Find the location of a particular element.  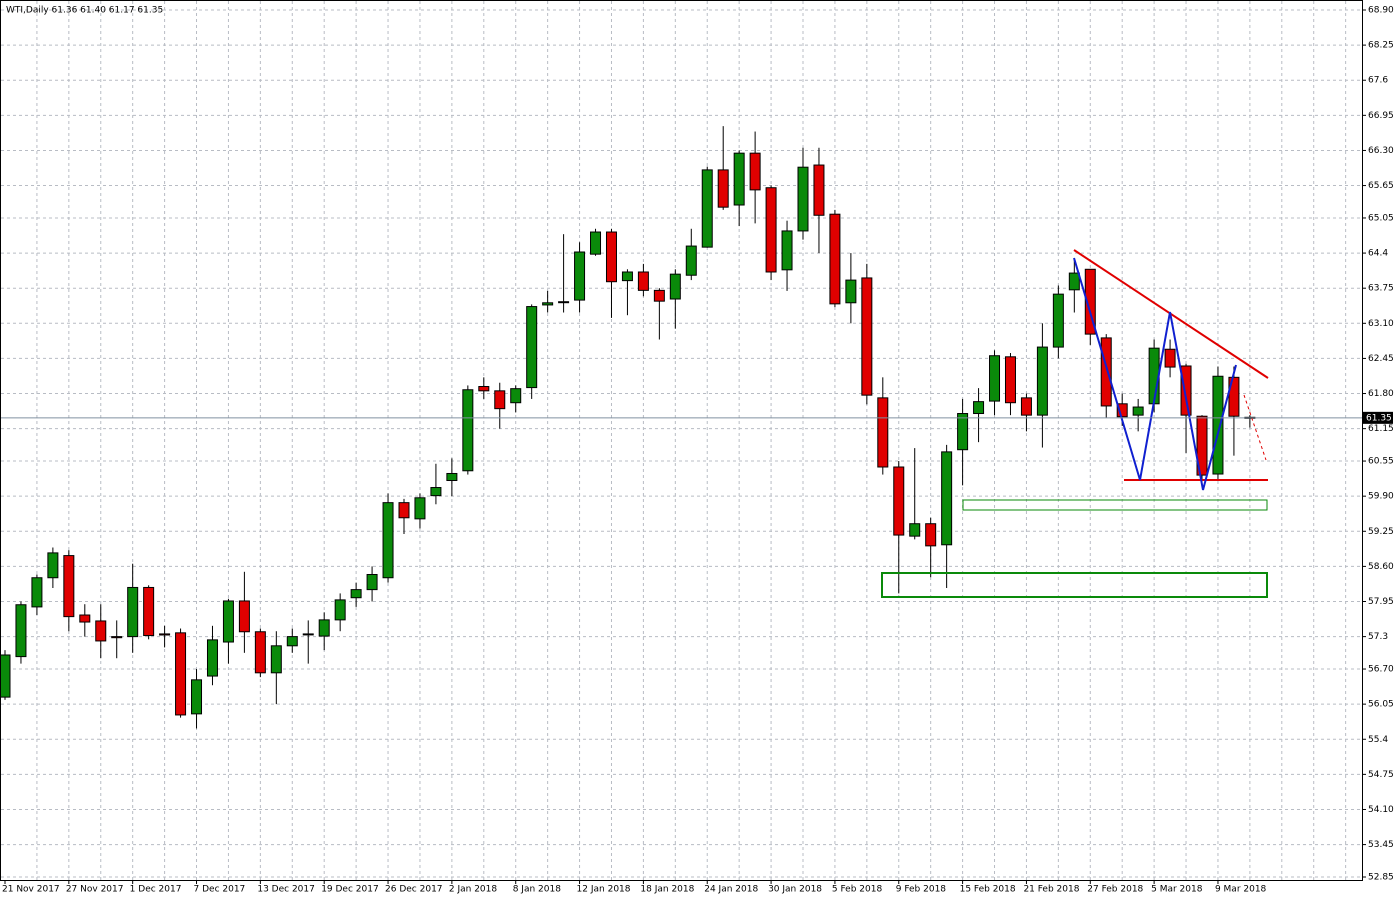

x-tick-label: 21 Nov 2017 is located at coordinates (31, 890).